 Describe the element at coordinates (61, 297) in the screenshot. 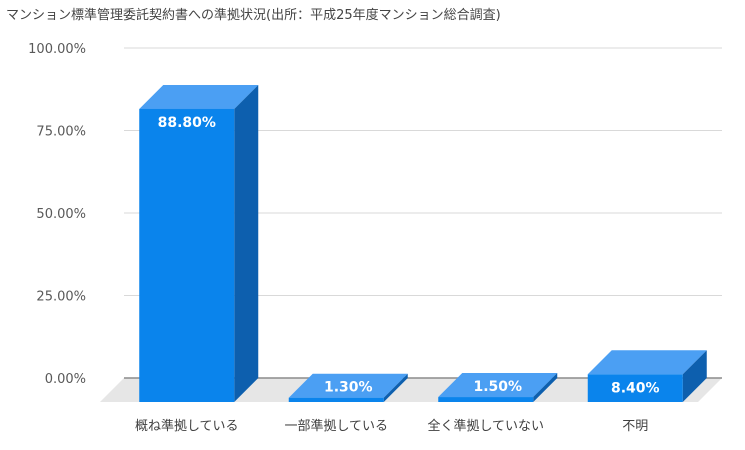

I see `y-tick-label: 25.00%` at that location.